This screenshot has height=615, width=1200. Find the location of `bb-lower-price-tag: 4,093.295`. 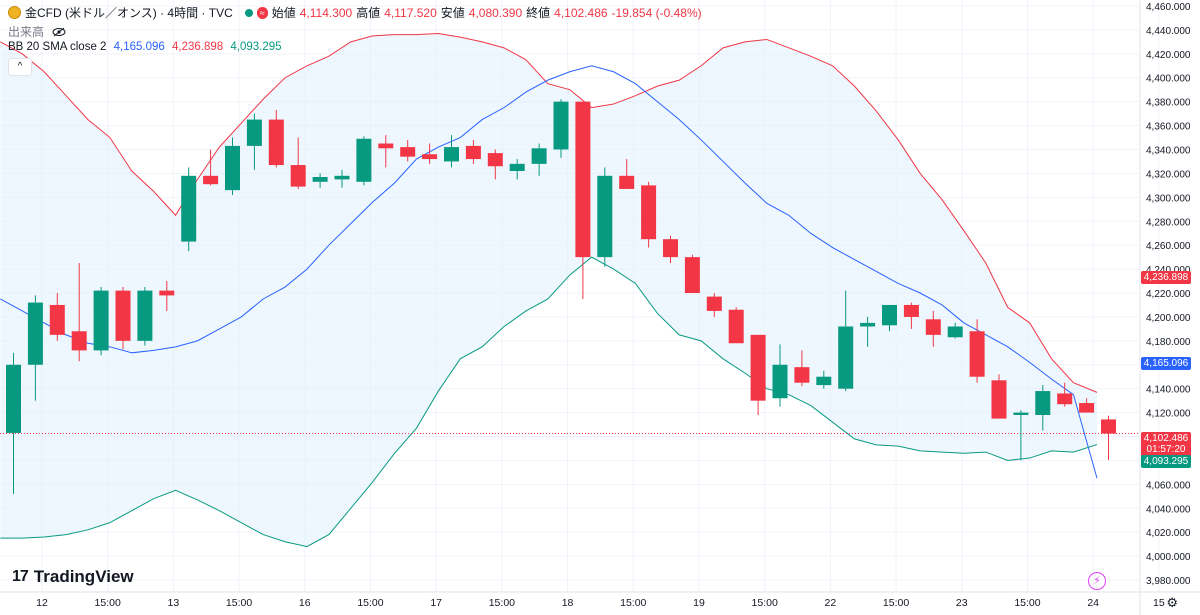

bb-lower-price-tag: 4,093.295 is located at coordinates (1166, 461).